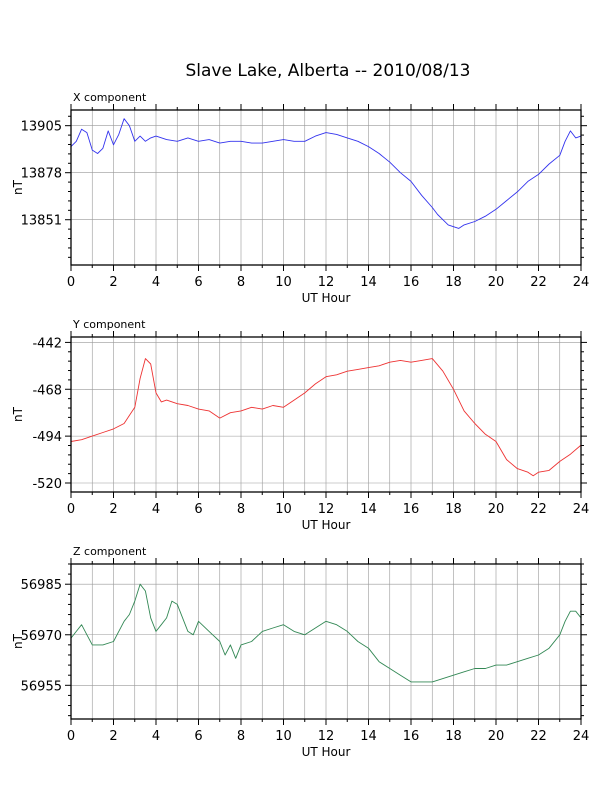 Image resolution: width=612 pixels, height=792 pixels. What do you see at coordinates (47, 484) in the screenshot?
I see `y-tick-label: -520` at bounding box center [47, 484].